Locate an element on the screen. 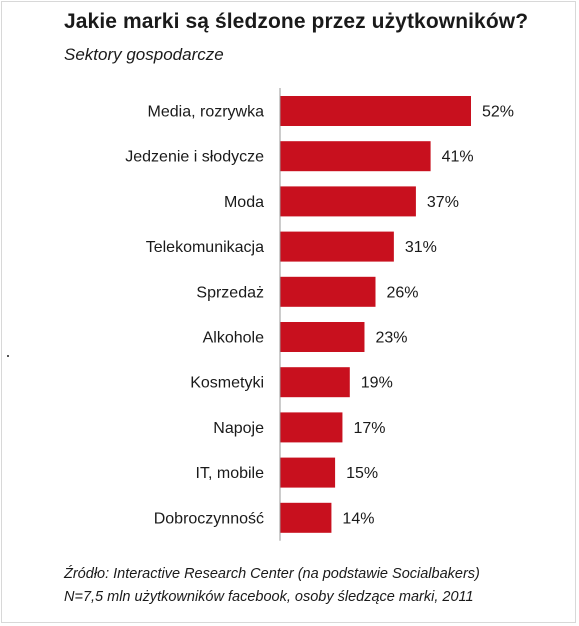 This screenshot has height=626, width=579. bar-sprzedaz is located at coordinates (328, 291).